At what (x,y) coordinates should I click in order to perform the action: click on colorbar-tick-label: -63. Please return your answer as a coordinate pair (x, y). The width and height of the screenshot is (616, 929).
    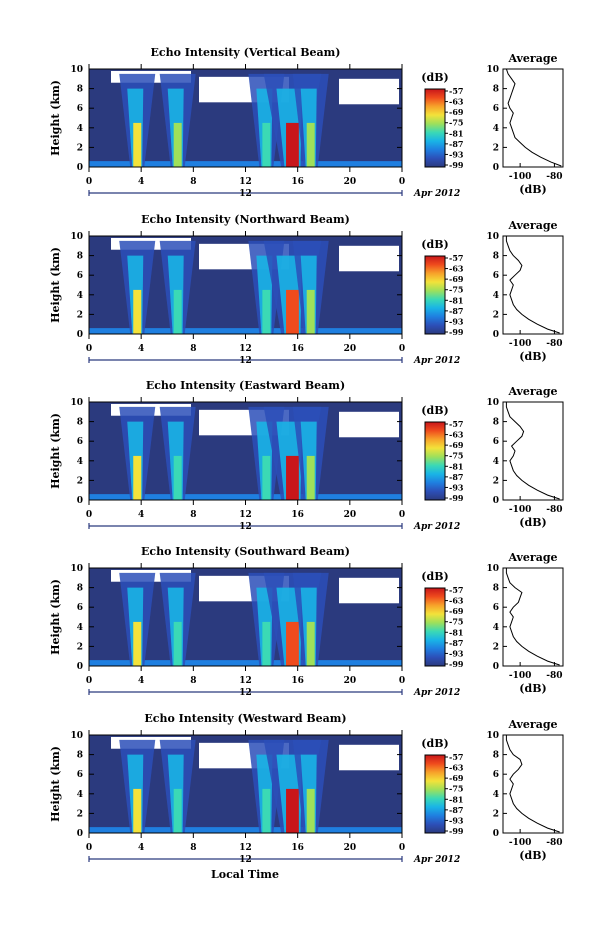
    Looking at the image, I should click on (456, 269).